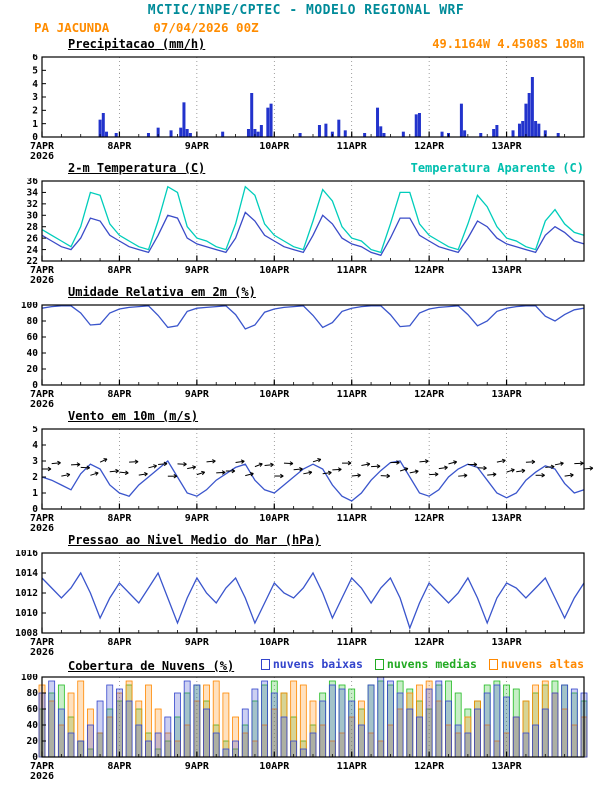 This screenshot has height=792, width=612. I want to click on legend-mid-clouds: nuvens medias, so click(425, 664).